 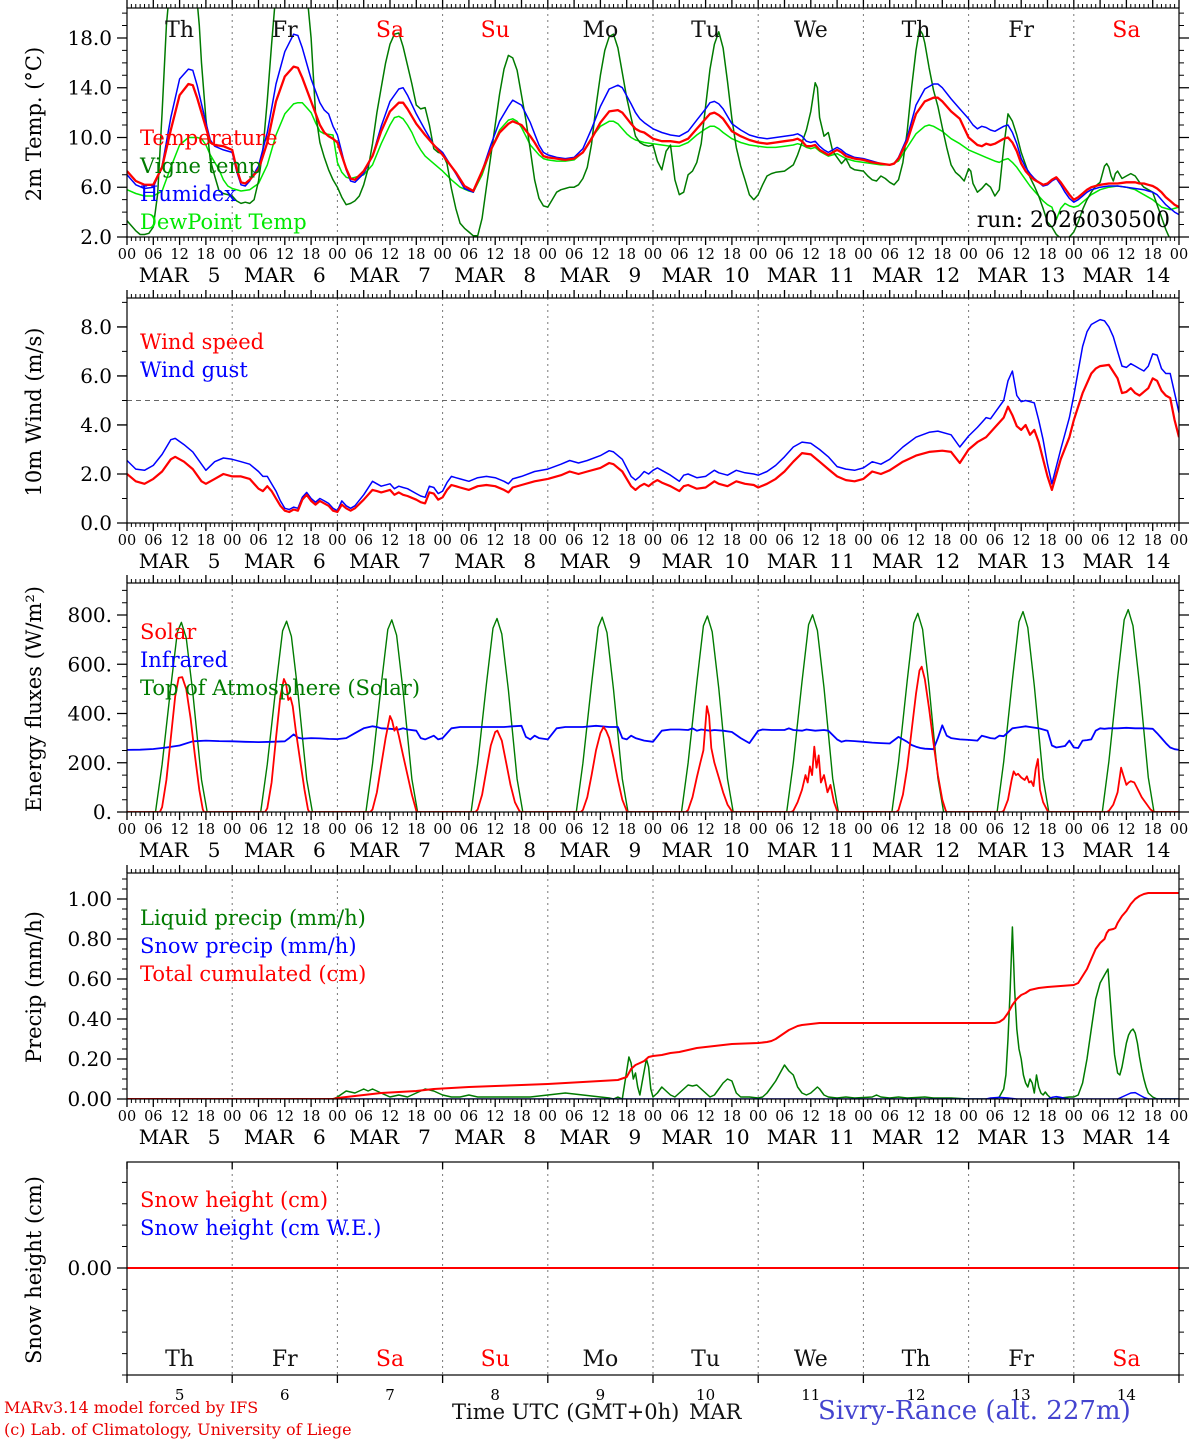 What do you see at coordinates (248, 946) in the screenshot?
I see `legend-item-snow-precip-mm-h-: Snow precip (mm/h)` at bounding box center [248, 946].